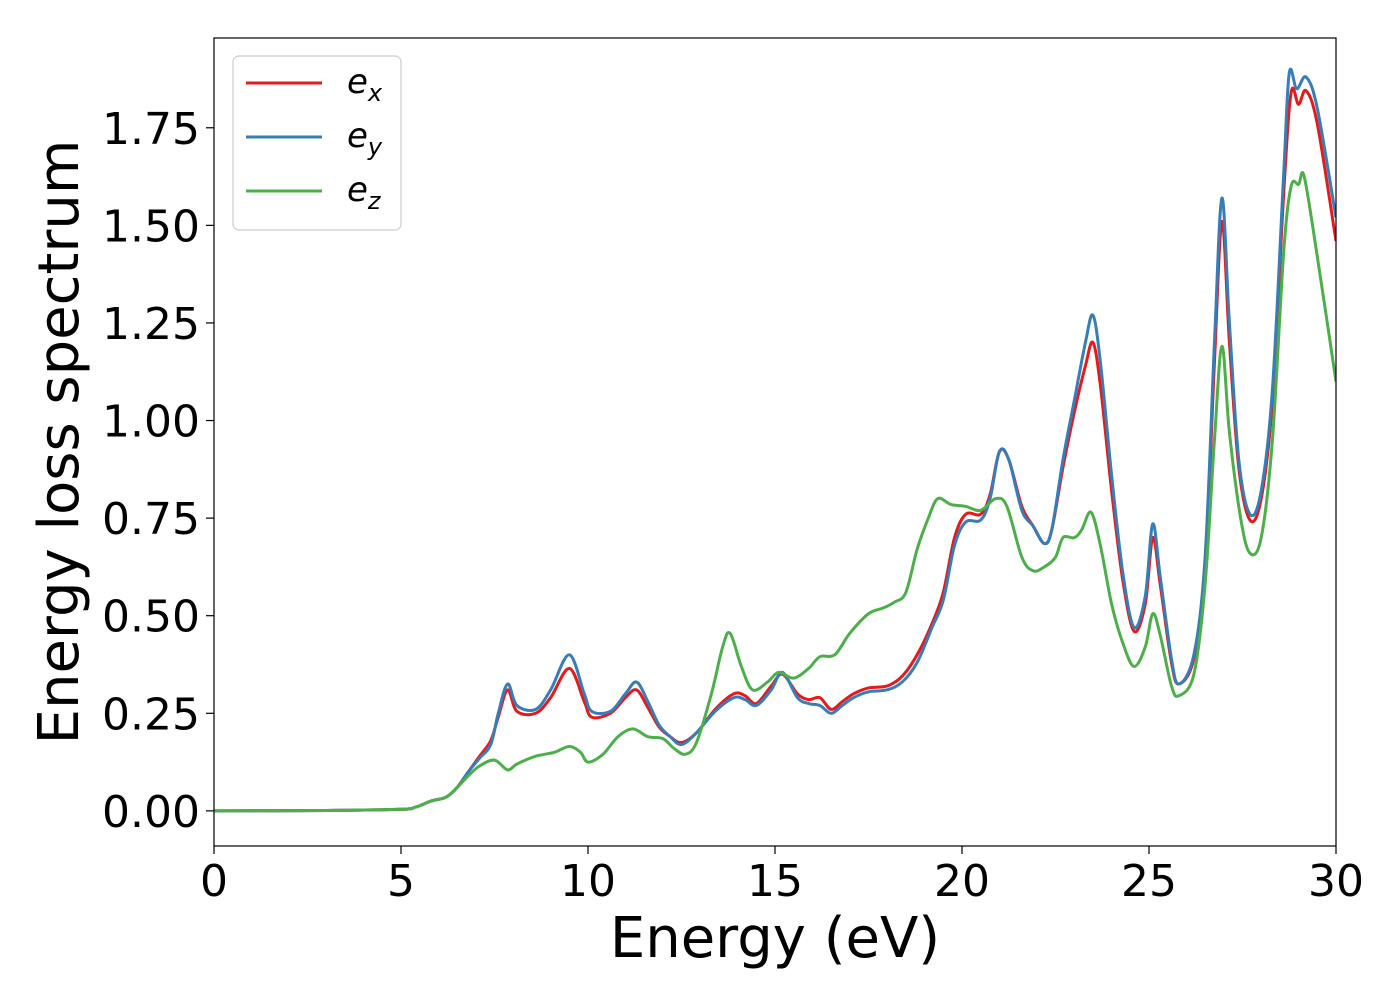 The image size is (1400, 1000). Describe the element at coordinates (151, 129) in the screenshot. I see `y-tick-label: 1.75` at that location.